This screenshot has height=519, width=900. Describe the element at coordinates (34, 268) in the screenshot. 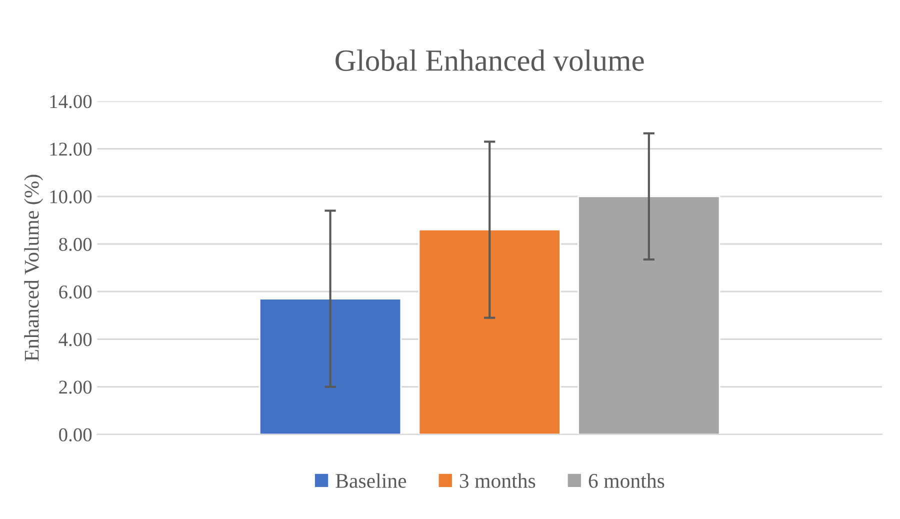

I see `y-axis-title: Enhanced Volume (%)` at that location.